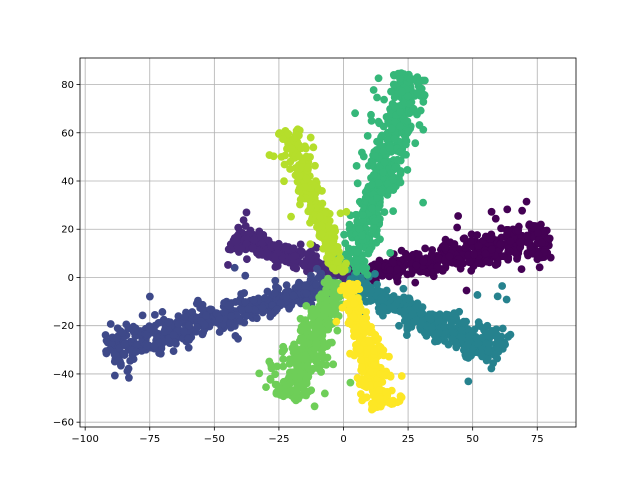 The image size is (640, 480). What do you see at coordinates (71, 278) in the screenshot?
I see `y-tick-label: 0` at bounding box center [71, 278].